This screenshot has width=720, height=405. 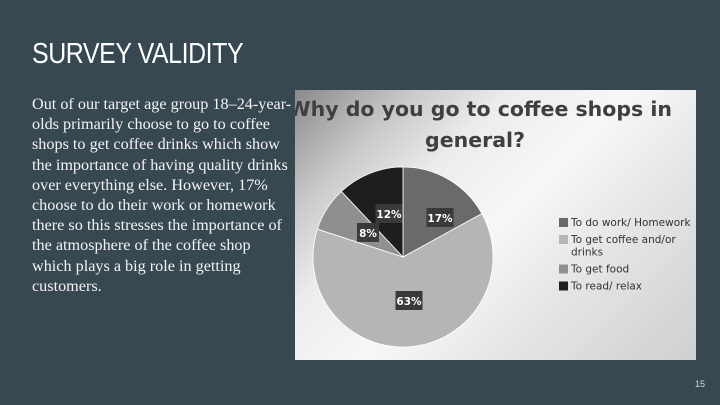 What do you see at coordinates (623, 240) in the screenshot?
I see `legend-label: To get coffee and/or` at bounding box center [623, 240].